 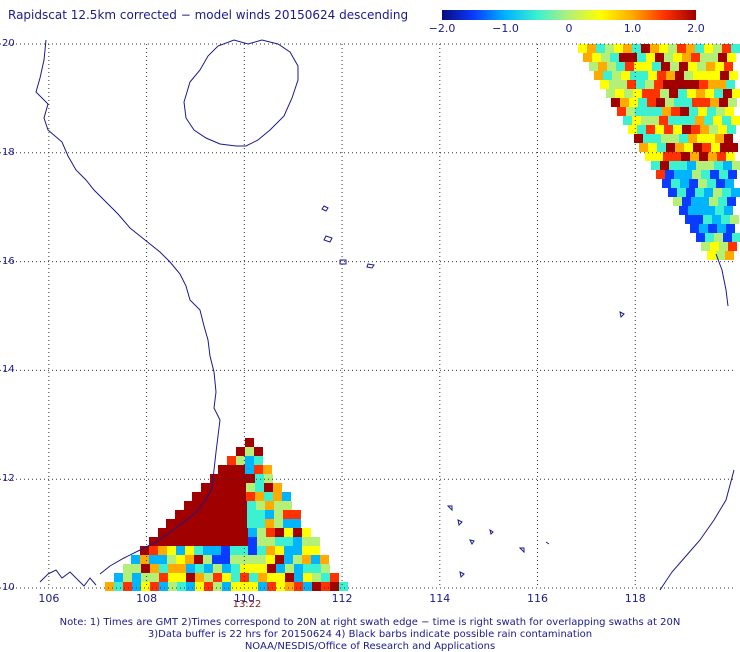 What do you see at coordinates (722, 280) in the screenshot?
I see `philippines-coast` at bounding box center [722, 280].